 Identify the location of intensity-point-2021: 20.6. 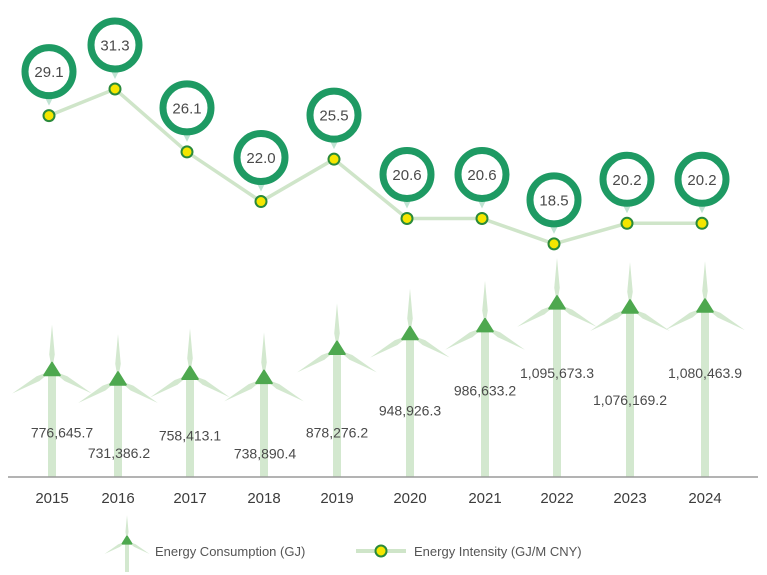
(482, 185).